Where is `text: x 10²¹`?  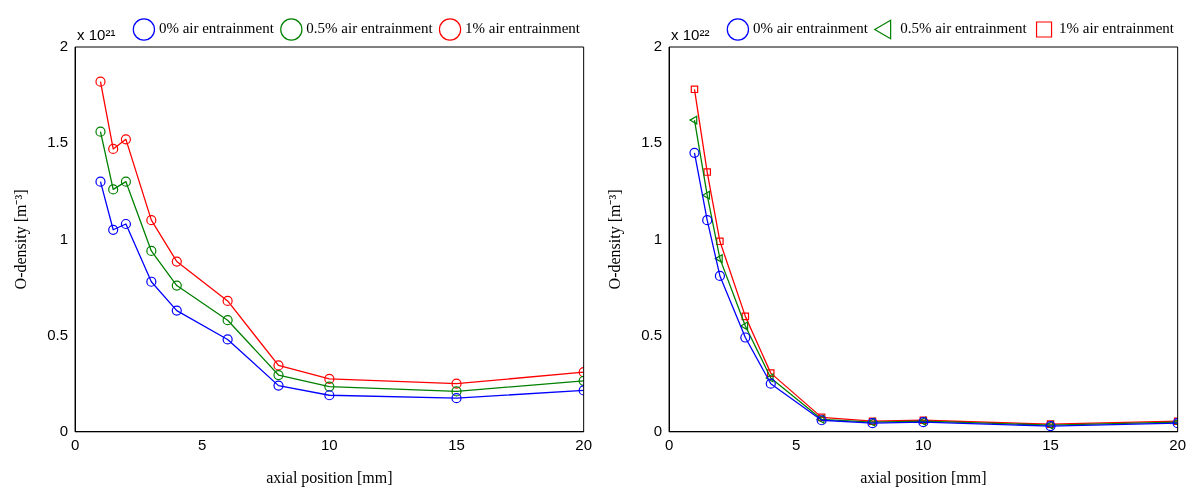
text: x 10²¹ is located at coordinates (96, 34).